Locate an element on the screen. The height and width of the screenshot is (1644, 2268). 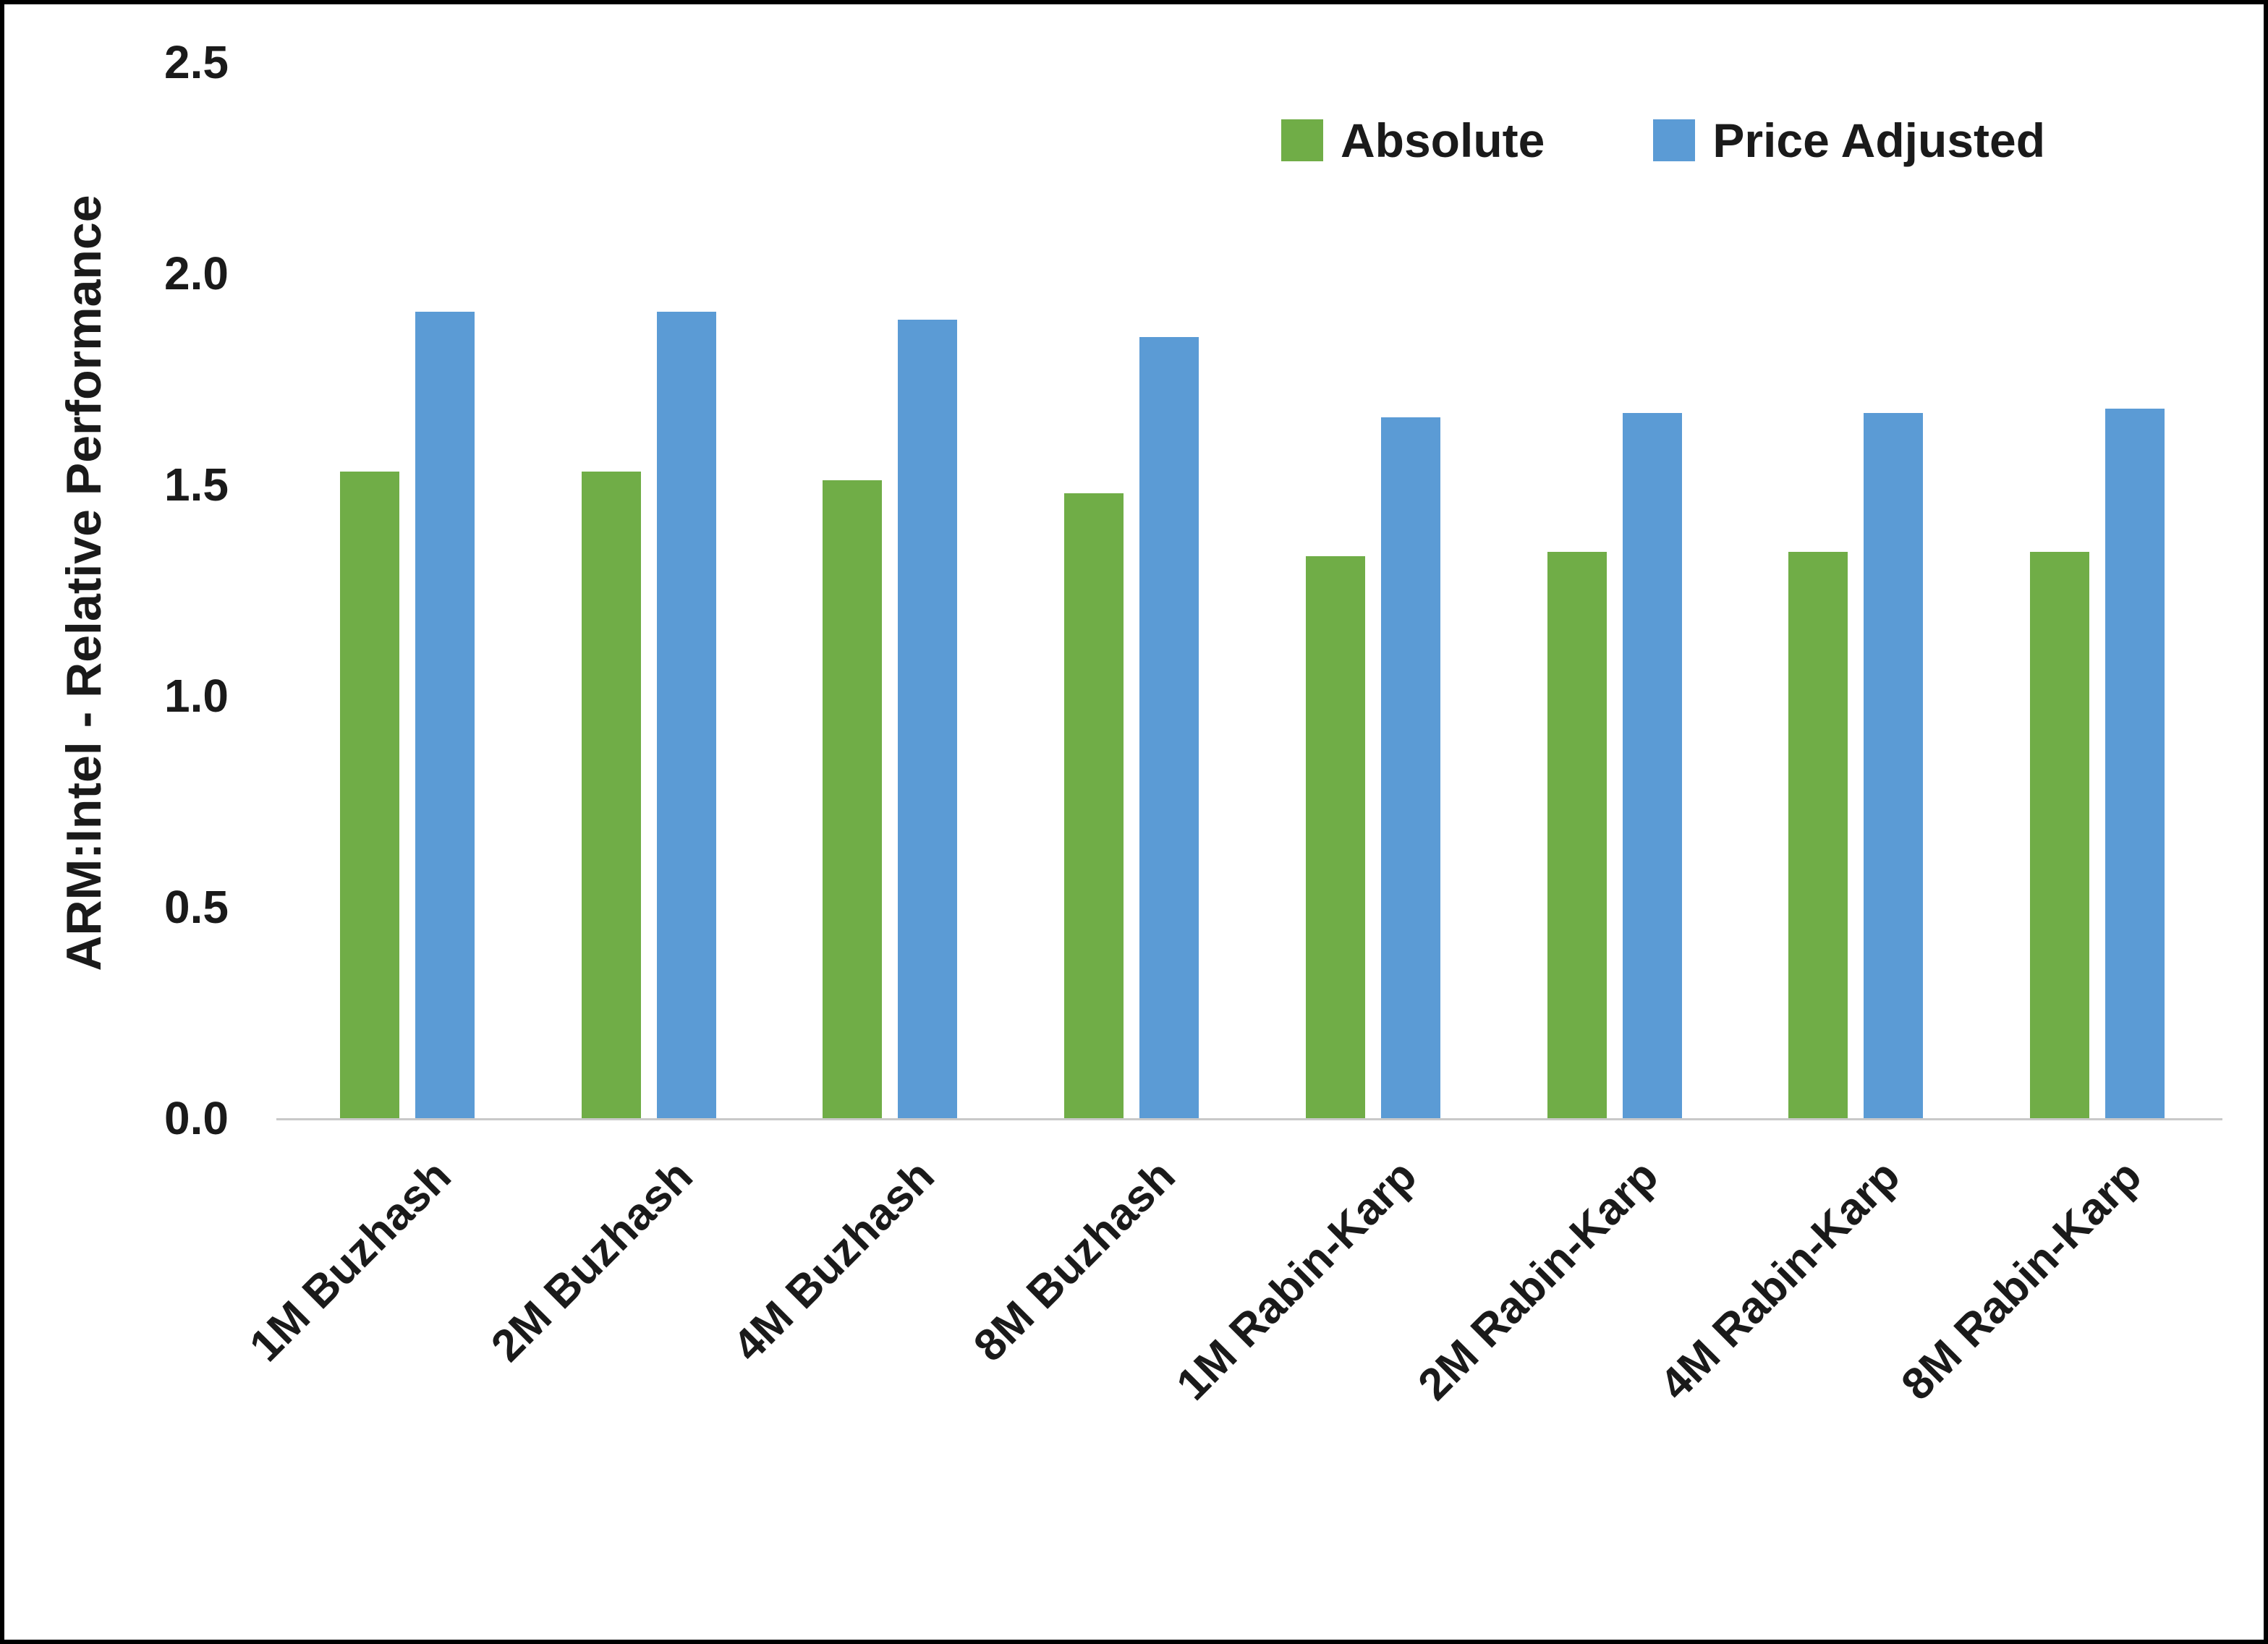
x-axis-category-label: 4M Rabin-Karp is located at coordinates (1780, 1280).